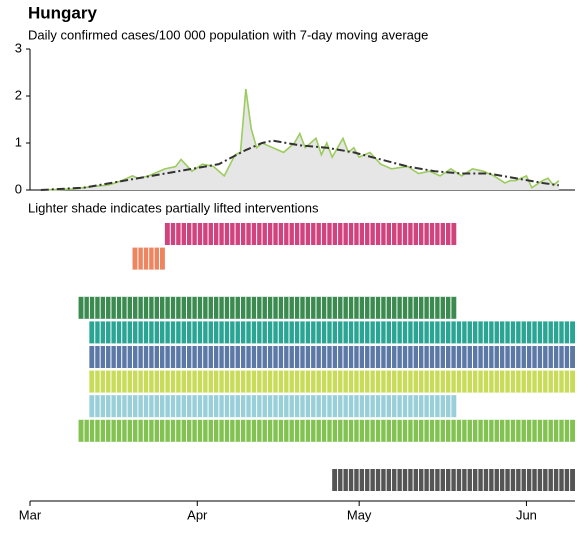 This screenshot has height=533, width=578. What do you see at coordinates (18, 94) in the screenshot?
I see `y-tick-label: 2` at bounding box center [18, 94].